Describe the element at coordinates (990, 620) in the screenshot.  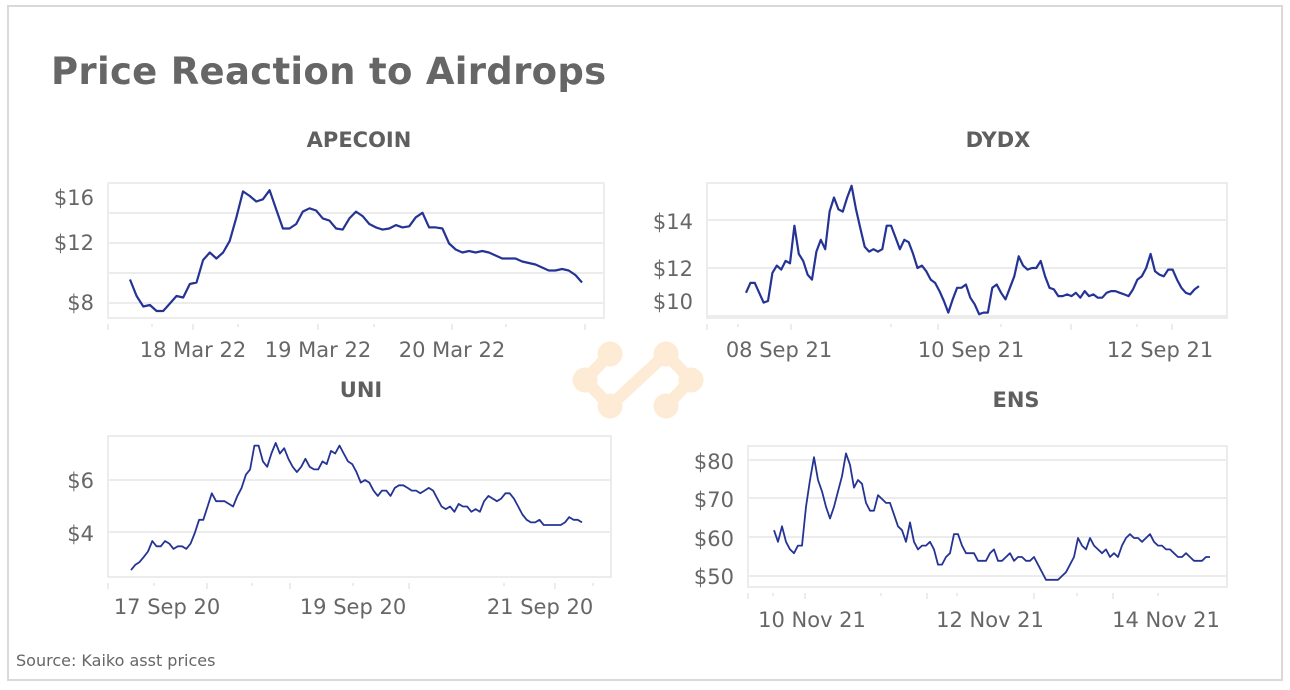
I see `xtick-label-ens-1: 12 Nov 21` at that location.